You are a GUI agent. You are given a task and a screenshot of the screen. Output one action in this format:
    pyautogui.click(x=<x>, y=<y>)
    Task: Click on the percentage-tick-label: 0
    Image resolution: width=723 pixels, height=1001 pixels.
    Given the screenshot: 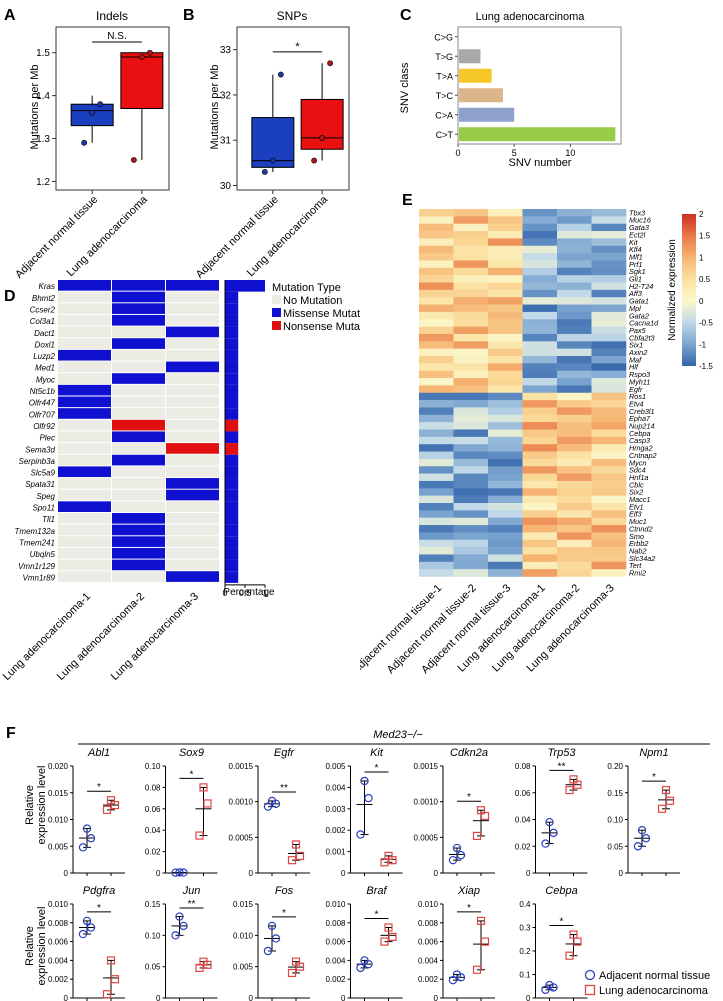 What is the action you would take?
    pyautogui.click(x=224, y=593)
    